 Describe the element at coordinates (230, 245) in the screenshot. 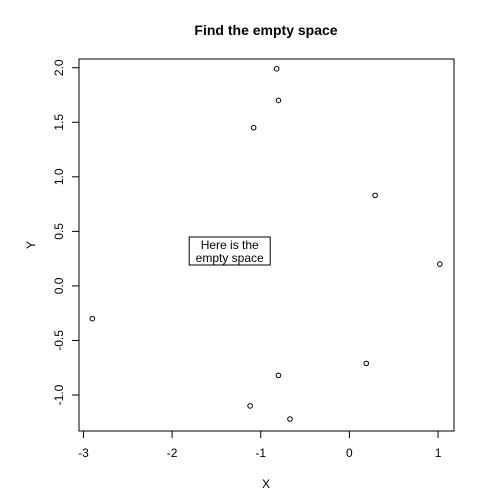

I see `annotation-line-1: Here is the` at that location.